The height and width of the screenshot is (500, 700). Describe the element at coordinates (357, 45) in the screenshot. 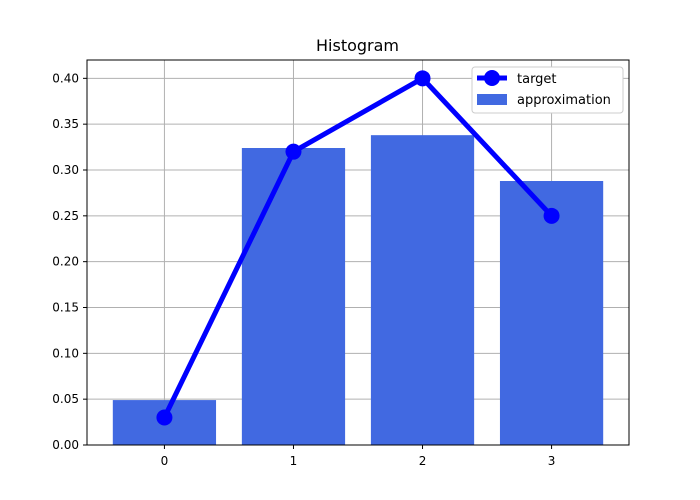

I see `chart-title: Histogram` at that location.